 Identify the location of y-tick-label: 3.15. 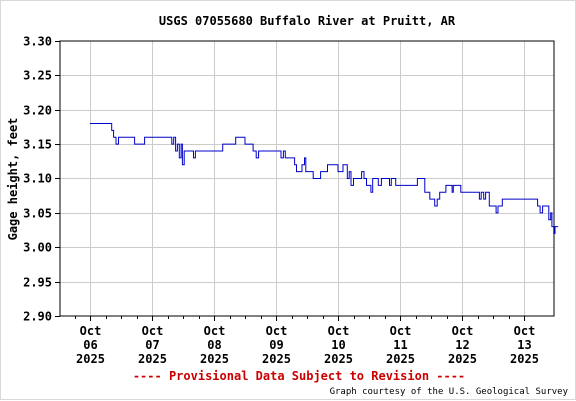
(37, 145).